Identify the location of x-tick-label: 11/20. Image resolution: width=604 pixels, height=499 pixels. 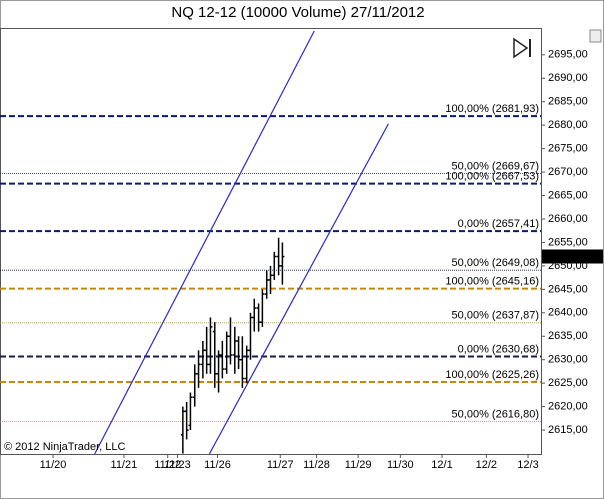
(53, 465).